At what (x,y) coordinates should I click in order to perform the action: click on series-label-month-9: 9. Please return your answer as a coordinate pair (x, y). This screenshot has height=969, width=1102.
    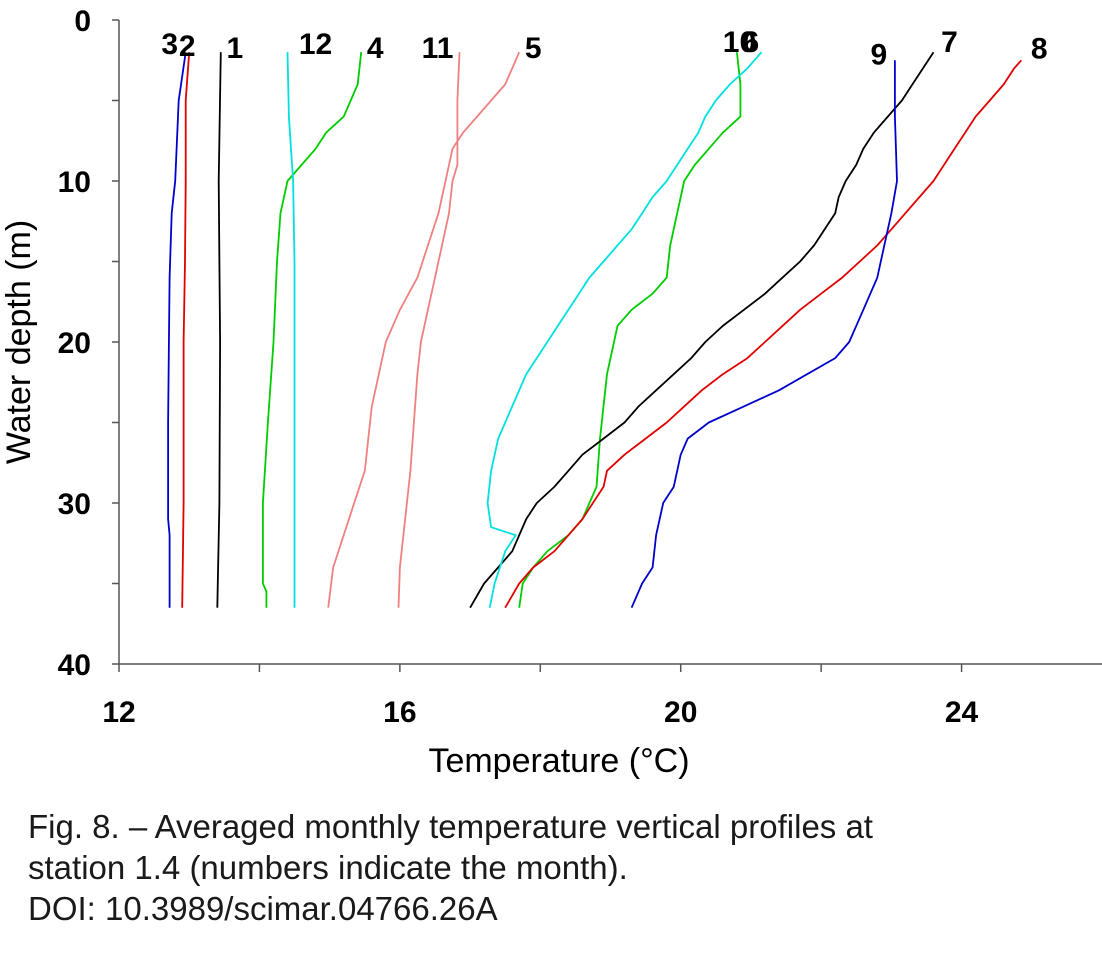
    Looking at the image, I should click on (879, 54).